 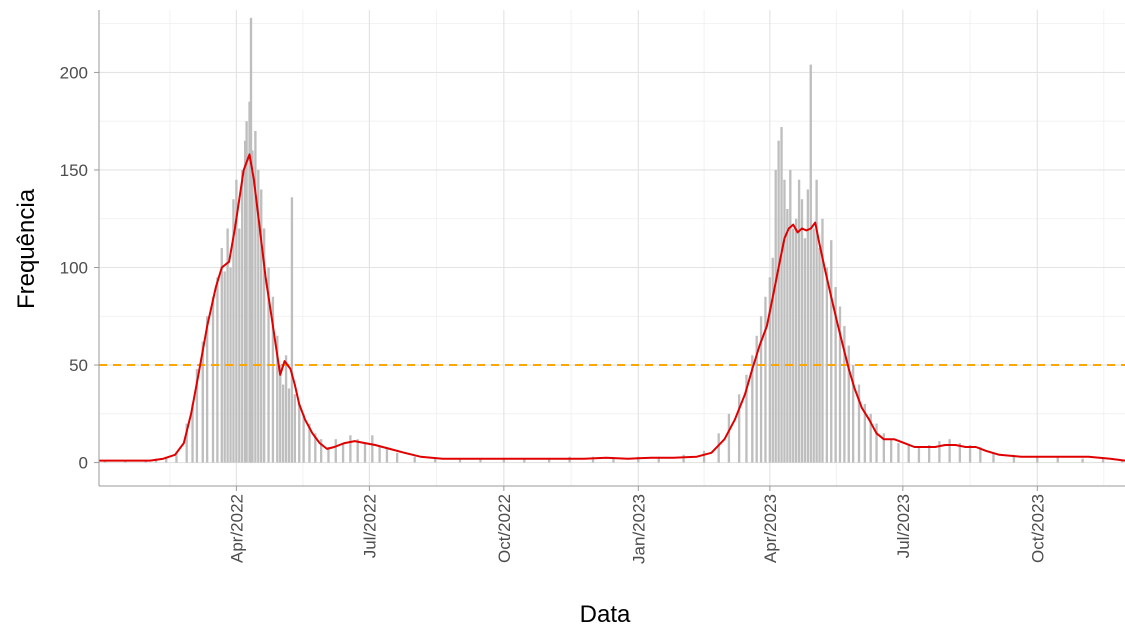 I want to click on x-tick-label: Jul/2023, so click(x=903, y=526).